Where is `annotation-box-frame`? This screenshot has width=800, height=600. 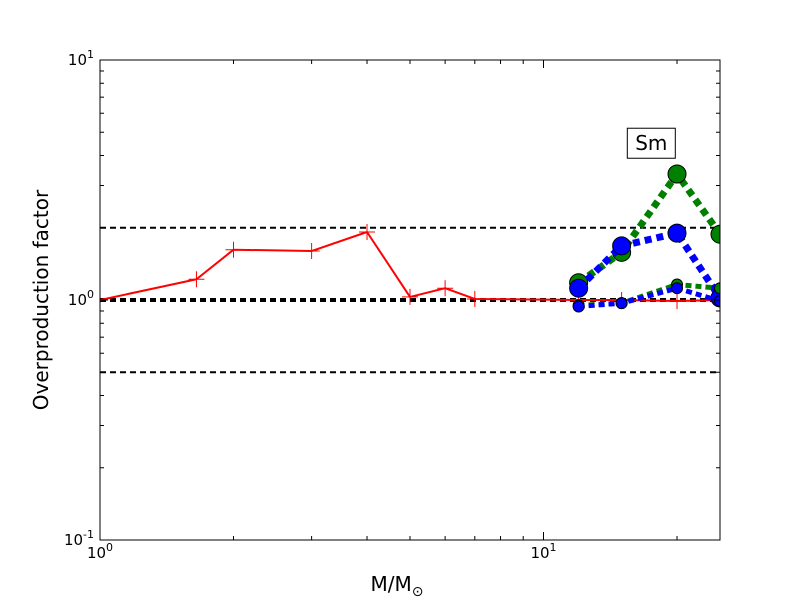
annotation-box-frame is located at coordinates (651, 143).